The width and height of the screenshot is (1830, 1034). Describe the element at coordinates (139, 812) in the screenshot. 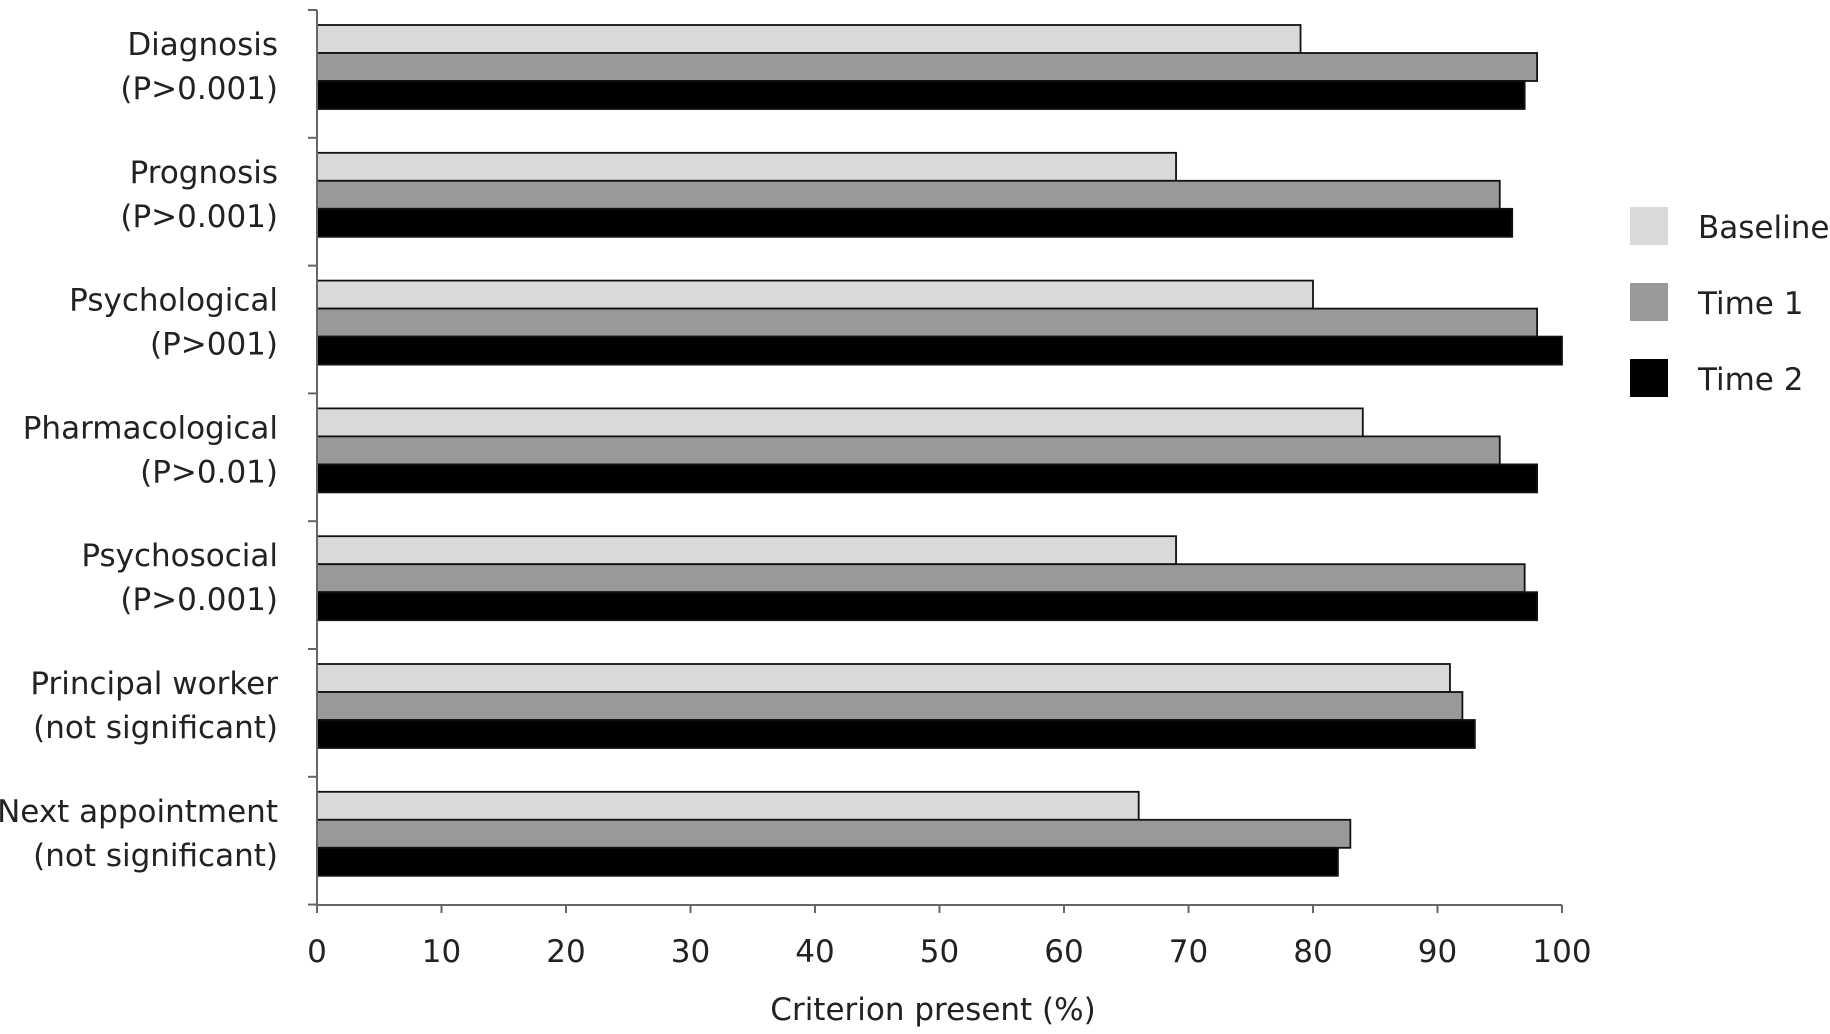

I see `category-label-6: Next appointment` at that location.